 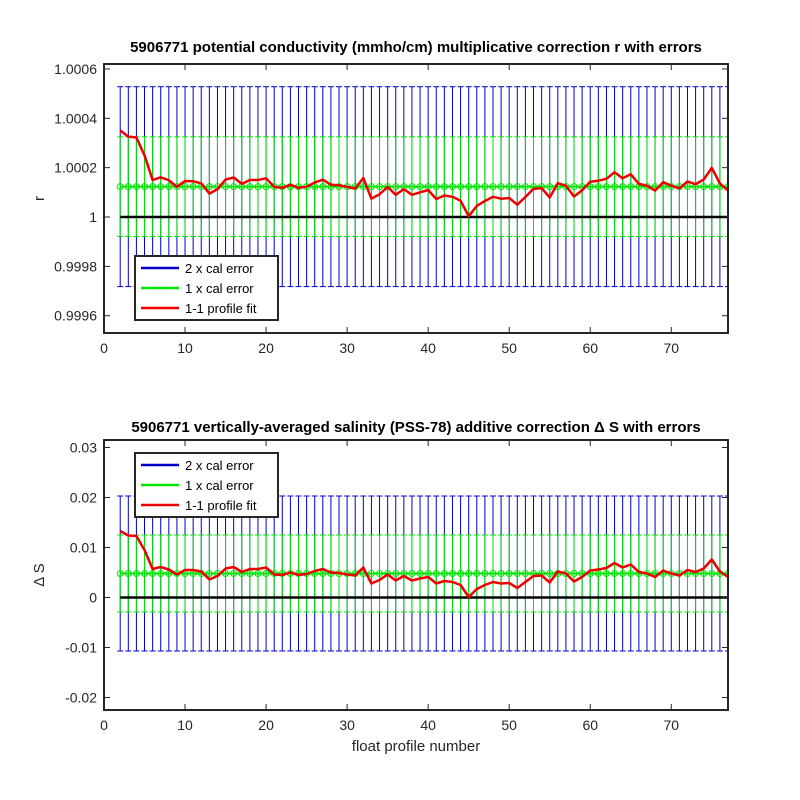 What do you see at coordinates (266, 348) in the screenshot?
I see `x-tick-label: 20` at bounding box center [266, 348].